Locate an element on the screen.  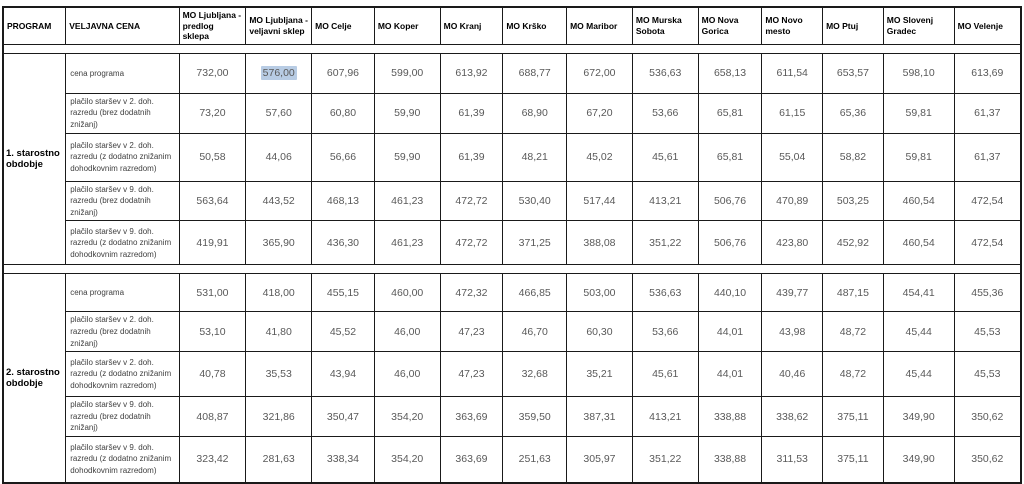
value-text: 363,69 is located at coordinates (471, 416).